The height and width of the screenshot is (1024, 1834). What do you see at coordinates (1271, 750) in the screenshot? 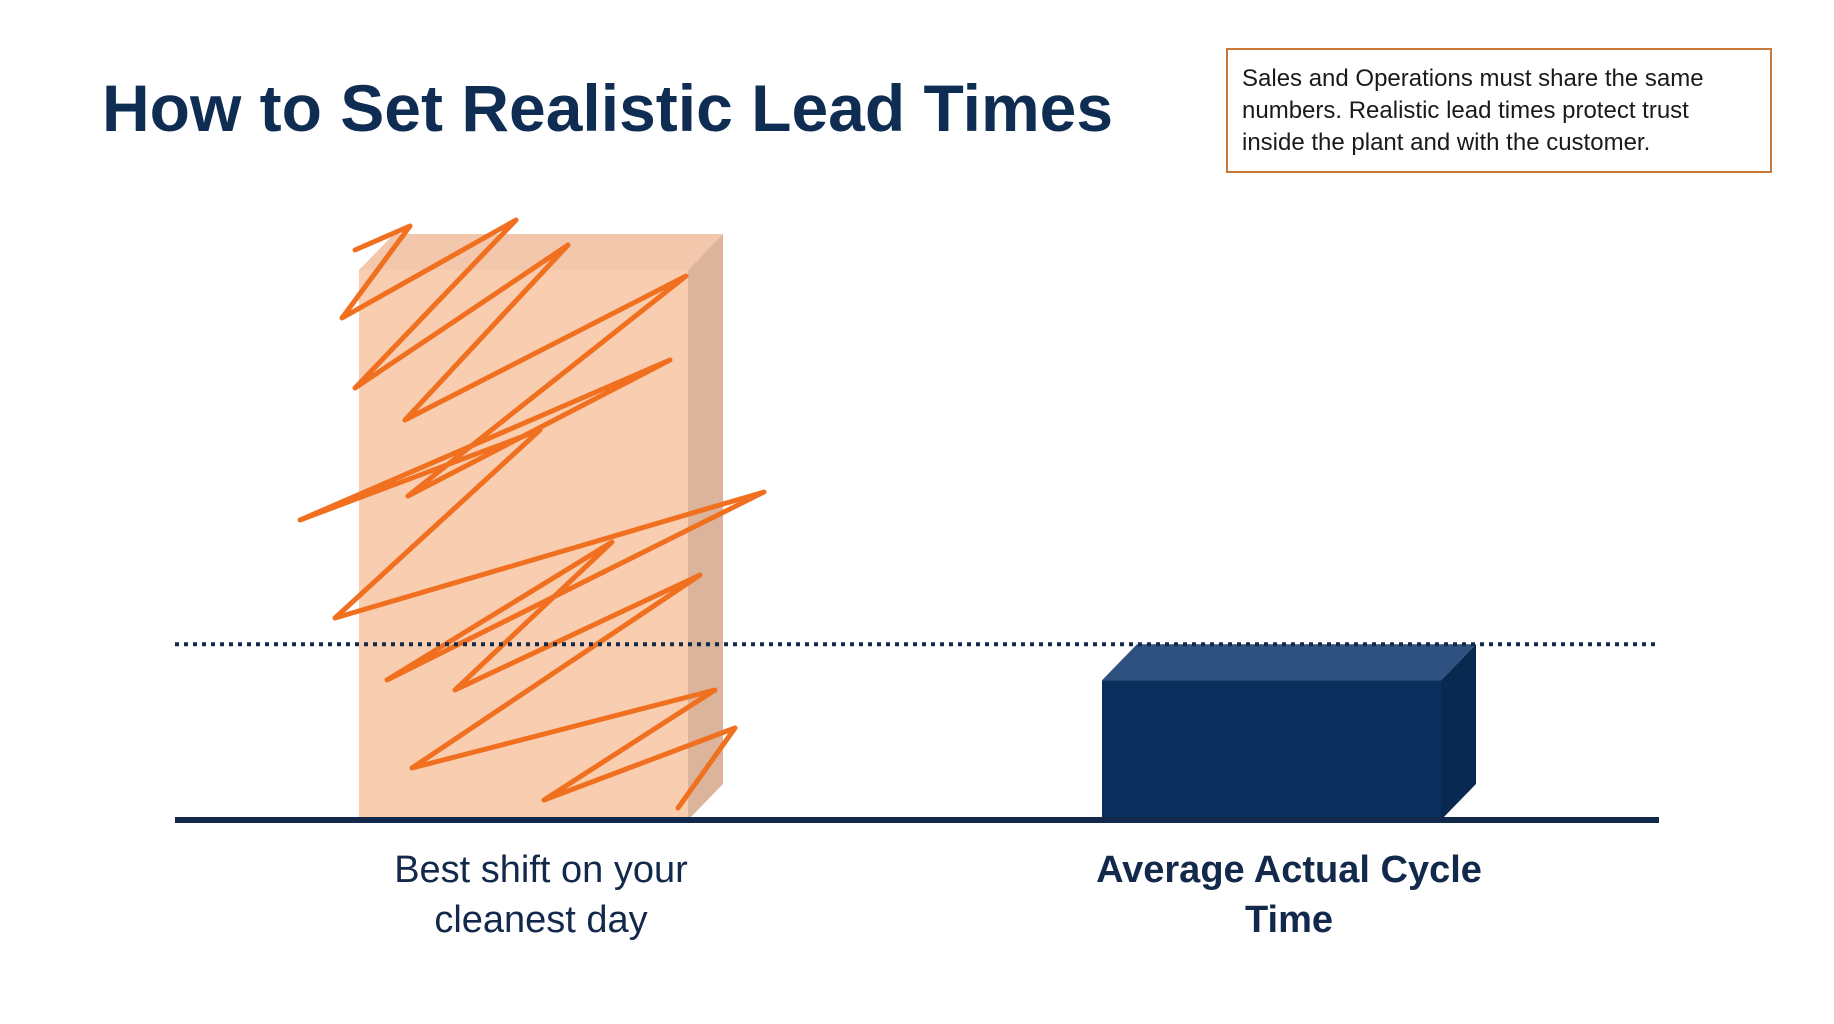
I see `bar` at bounding box center [1271, 750].